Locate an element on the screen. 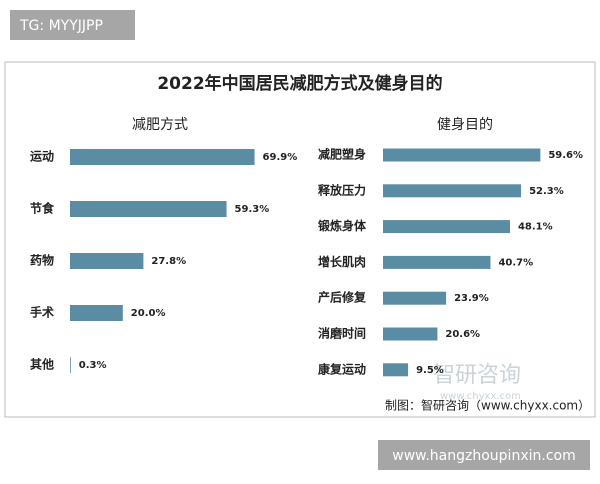 The image size is (600, 484). credit: 制图：智研咨询（www.chyxx.com） is located at coordinates (487, 405).